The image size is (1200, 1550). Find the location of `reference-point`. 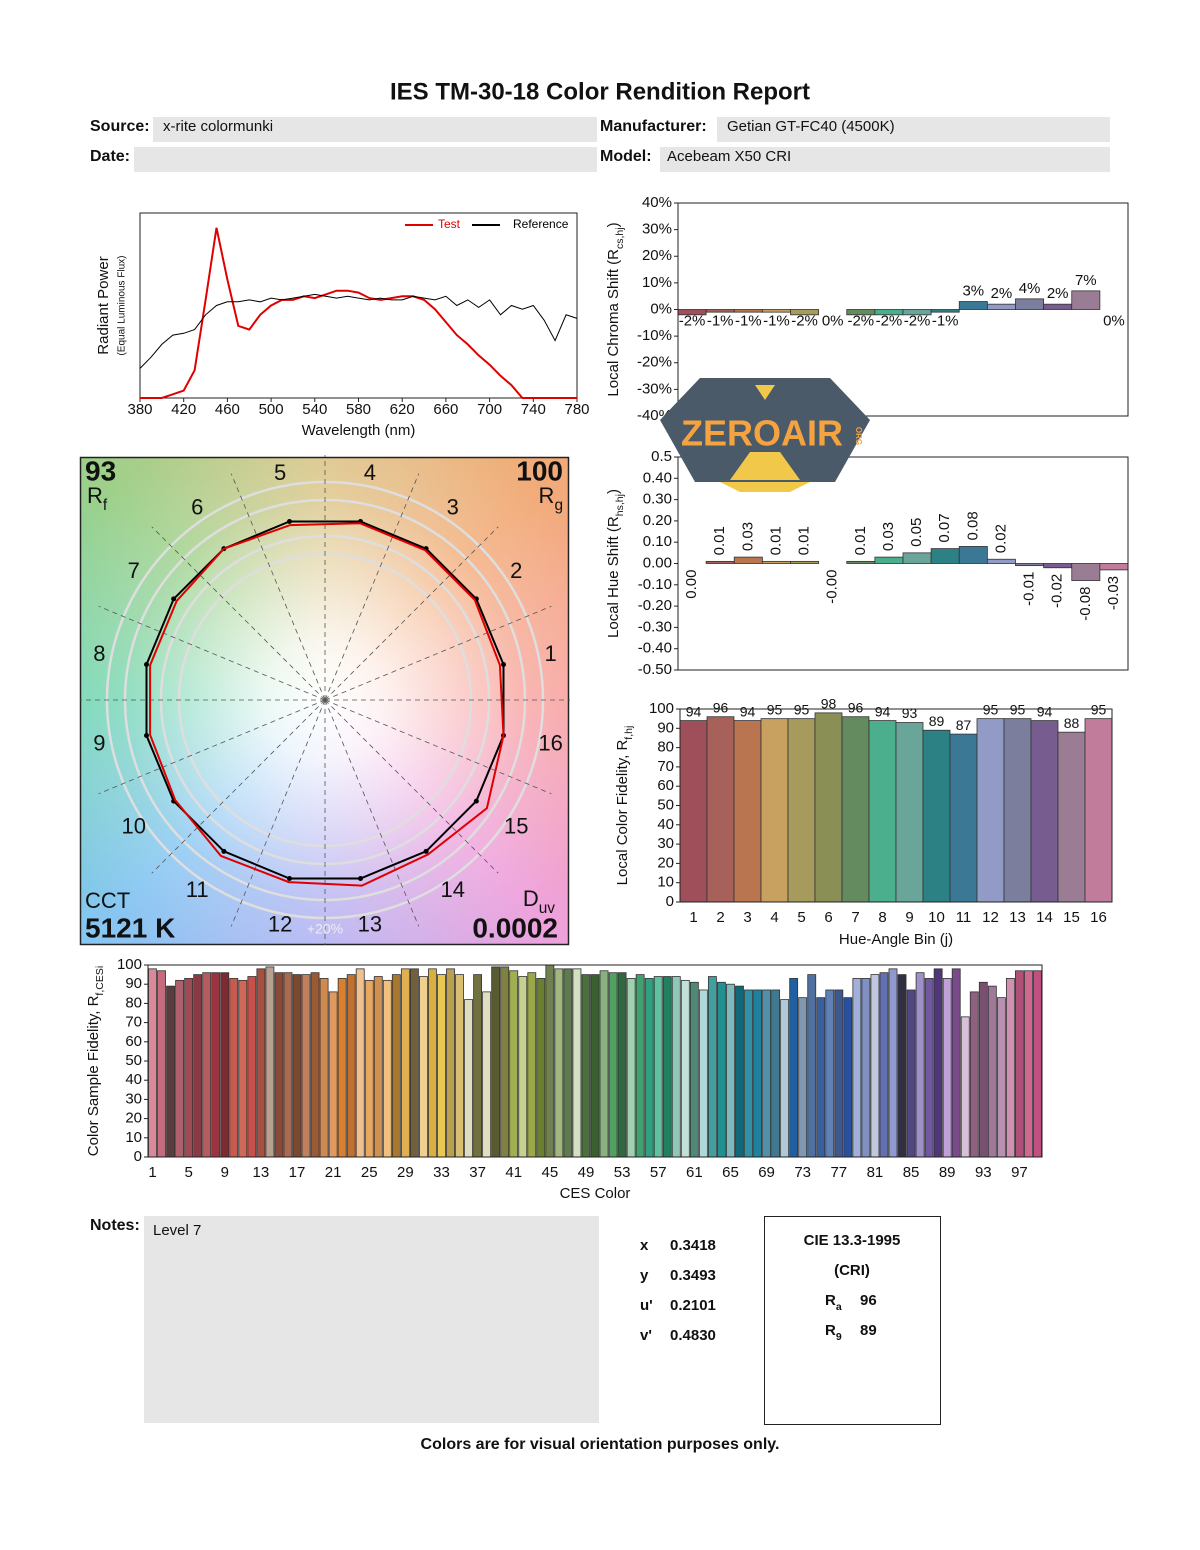

reference-point is located at coordinates (174, 599).